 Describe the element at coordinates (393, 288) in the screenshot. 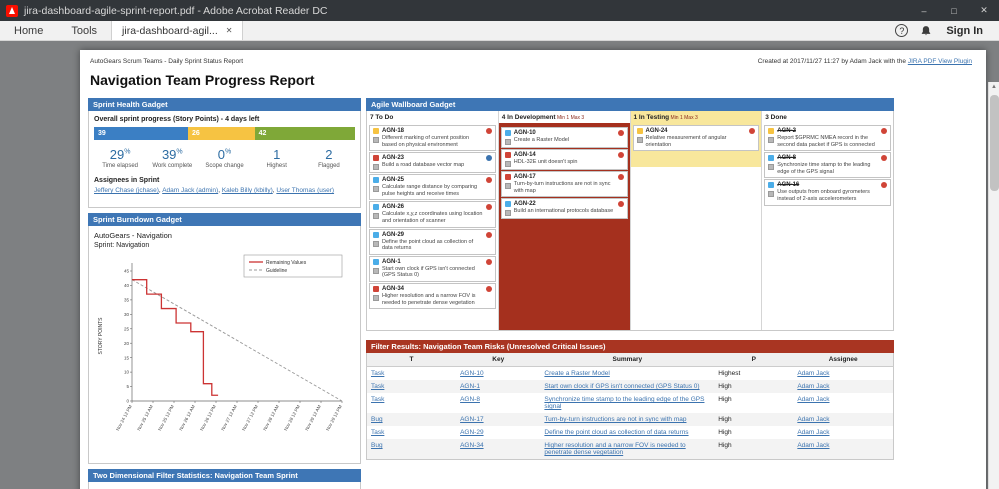

I see `issue-key: AGN-34` at that location.